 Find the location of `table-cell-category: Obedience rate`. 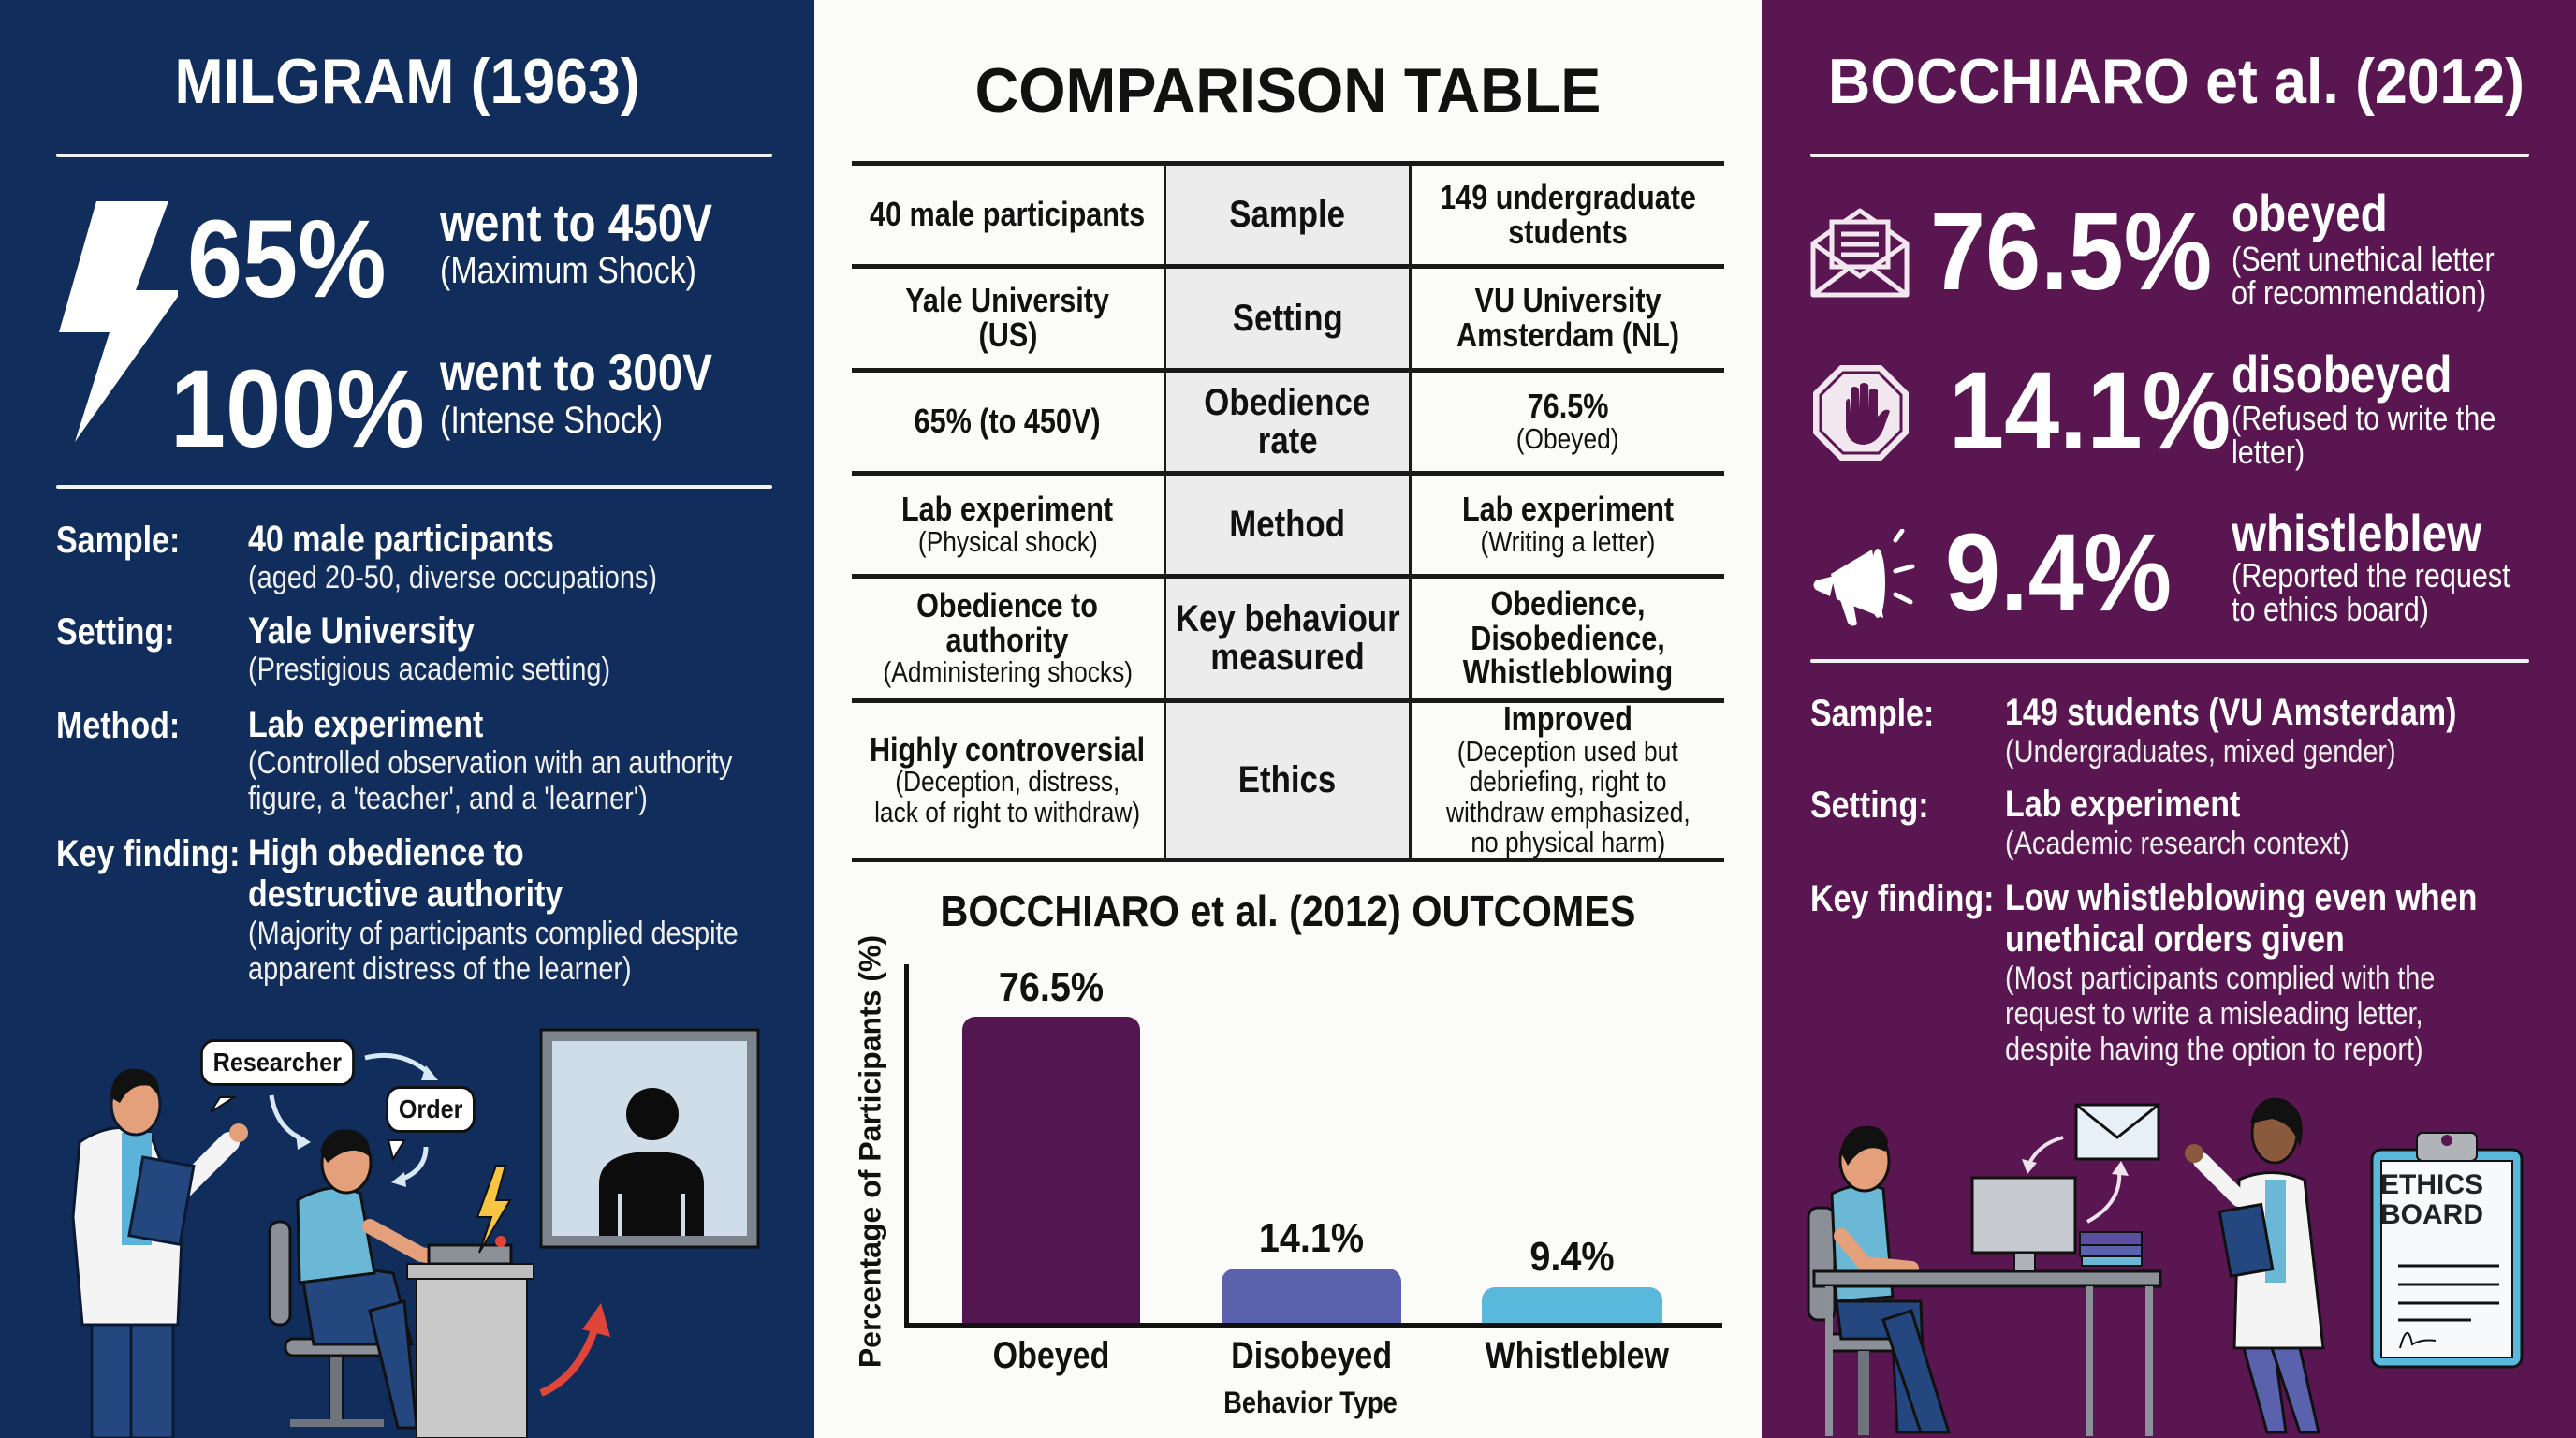

table-cell-category: Obedience rate is located at coordinates (1288, 422).